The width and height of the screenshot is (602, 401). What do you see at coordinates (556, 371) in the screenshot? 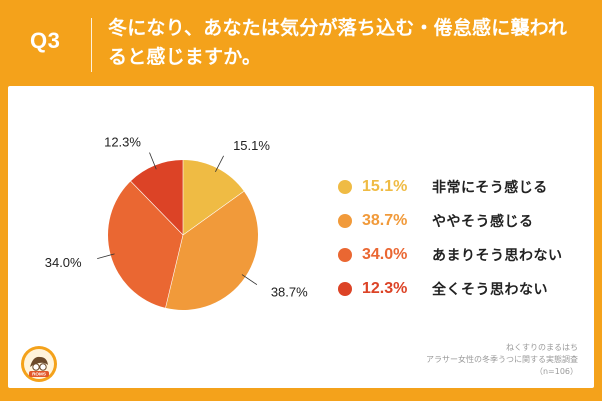
I see `credit-line: （n=106）` at bounding box center [556, 371].